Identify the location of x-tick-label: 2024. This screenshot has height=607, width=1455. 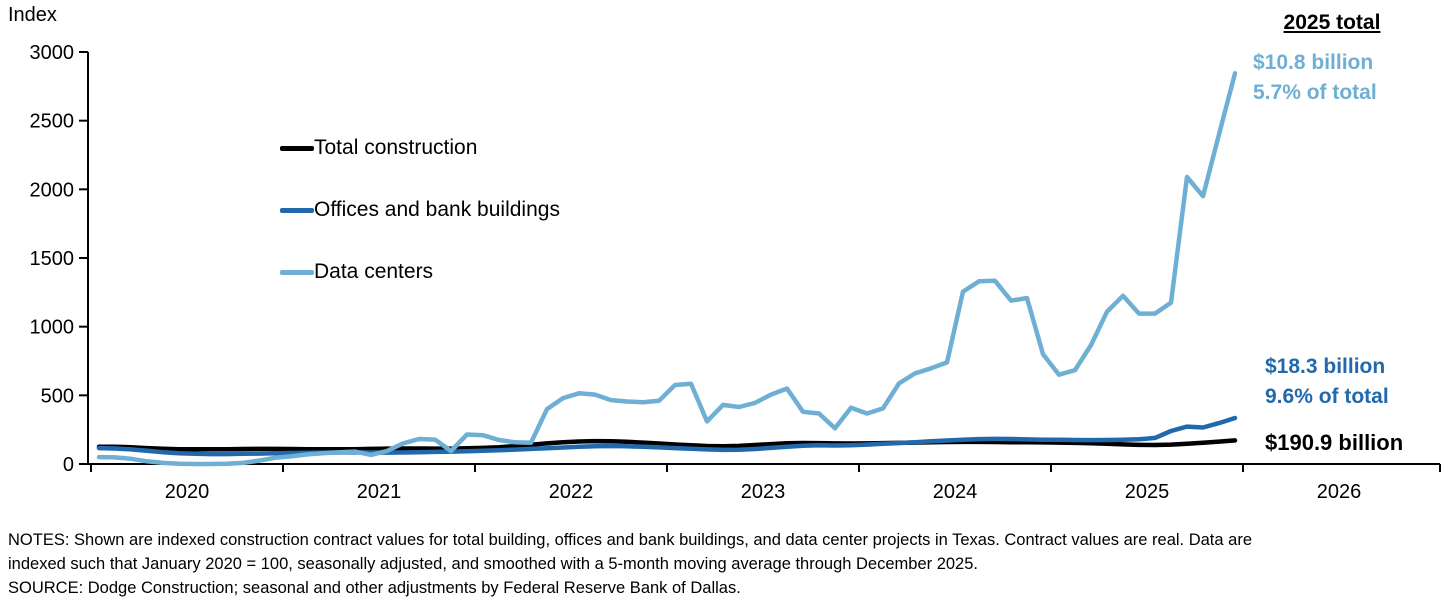
(955, 492).